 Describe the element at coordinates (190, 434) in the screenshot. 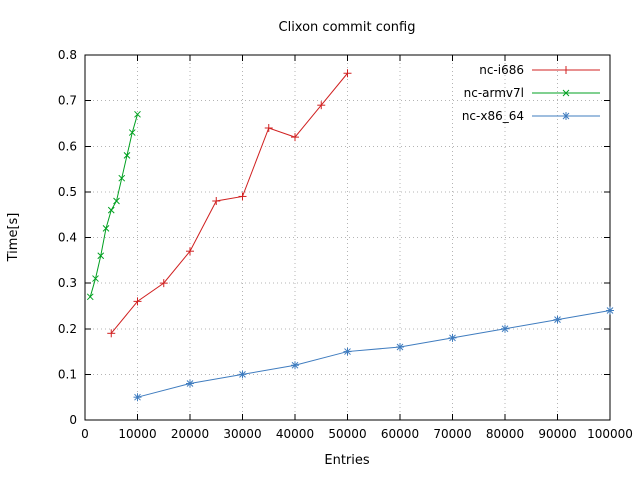

I see `x-tick-label: 20000` at that location.